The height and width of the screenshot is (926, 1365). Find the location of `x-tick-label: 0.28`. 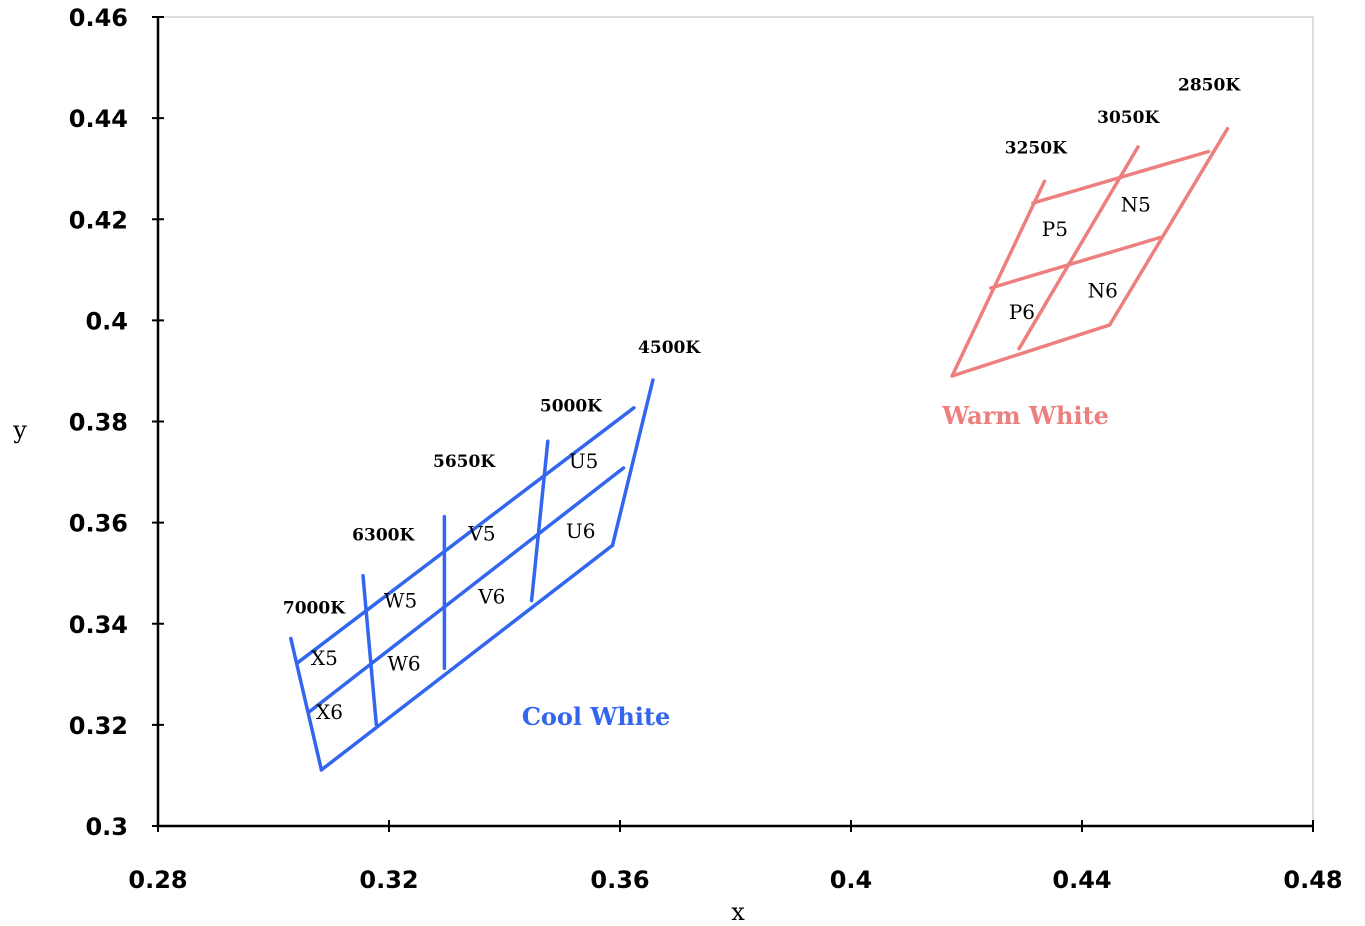

x-tick-label: 0.28 is located at coordinates (157, 880).